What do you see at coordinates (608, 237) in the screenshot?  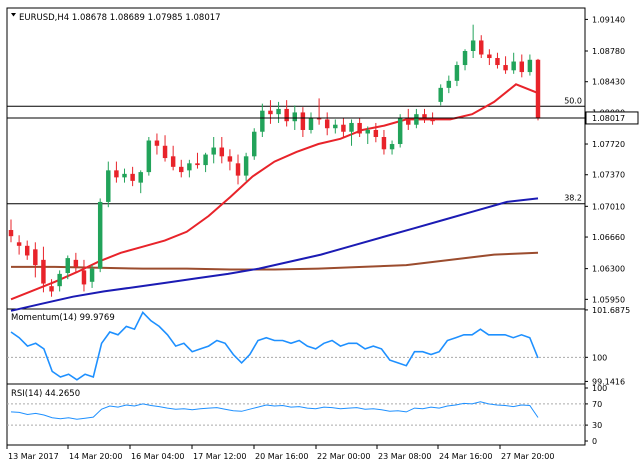 I see `y-tick-label: 1.06660` at bounding box center [608, 237].